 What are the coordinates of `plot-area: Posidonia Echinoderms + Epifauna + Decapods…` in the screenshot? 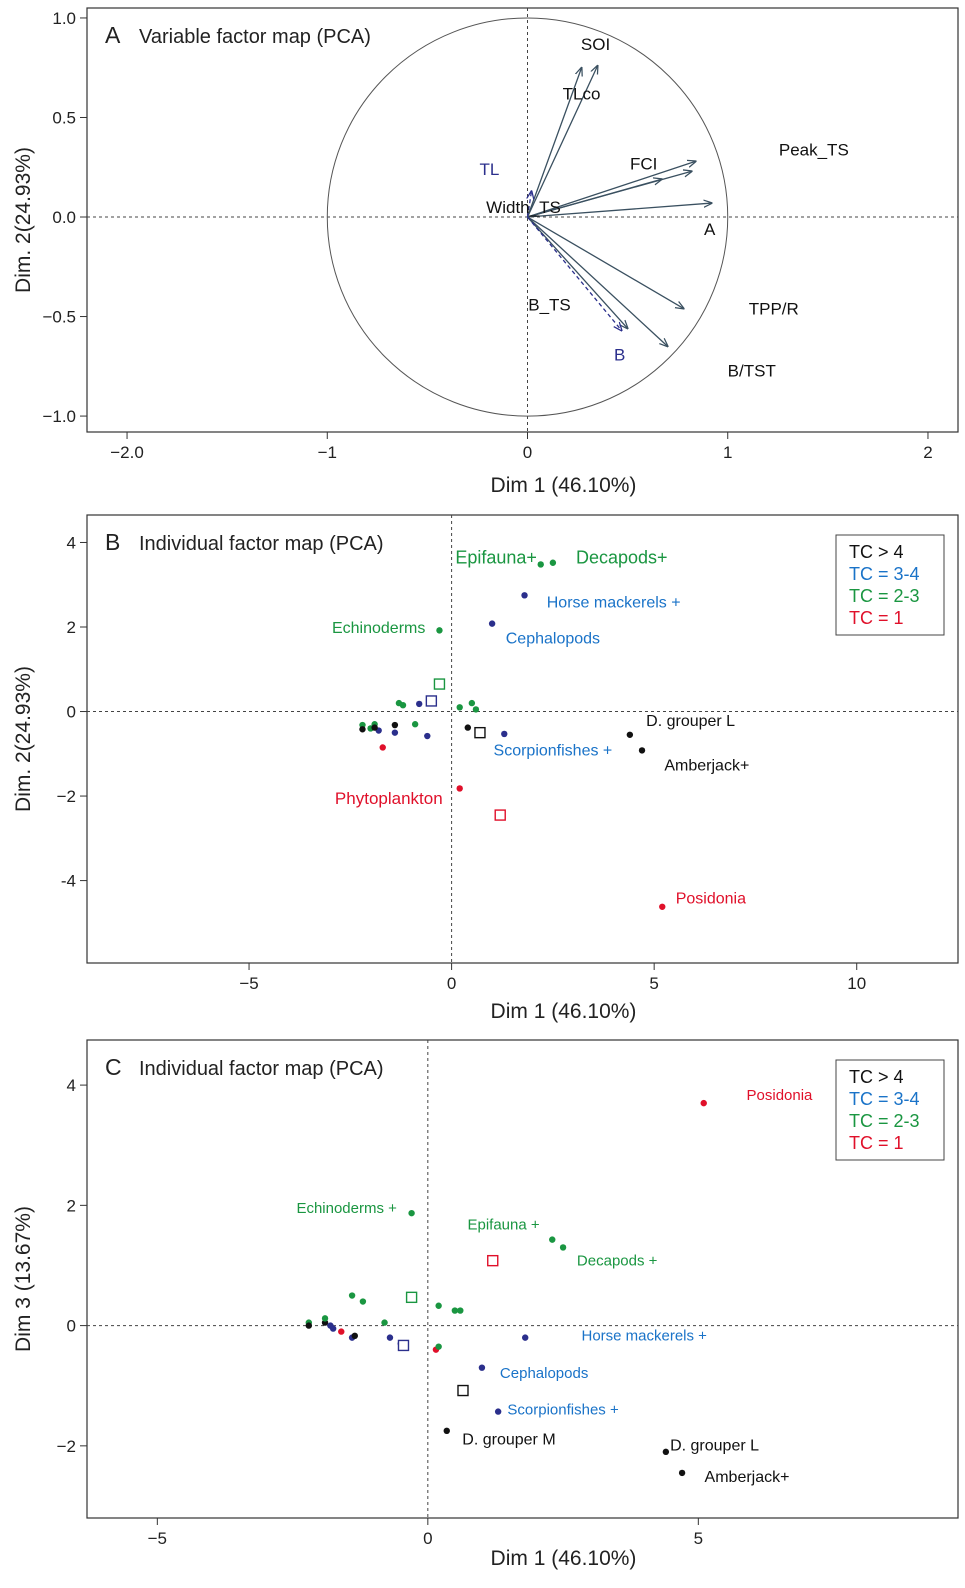 It's located at (554, 1286).